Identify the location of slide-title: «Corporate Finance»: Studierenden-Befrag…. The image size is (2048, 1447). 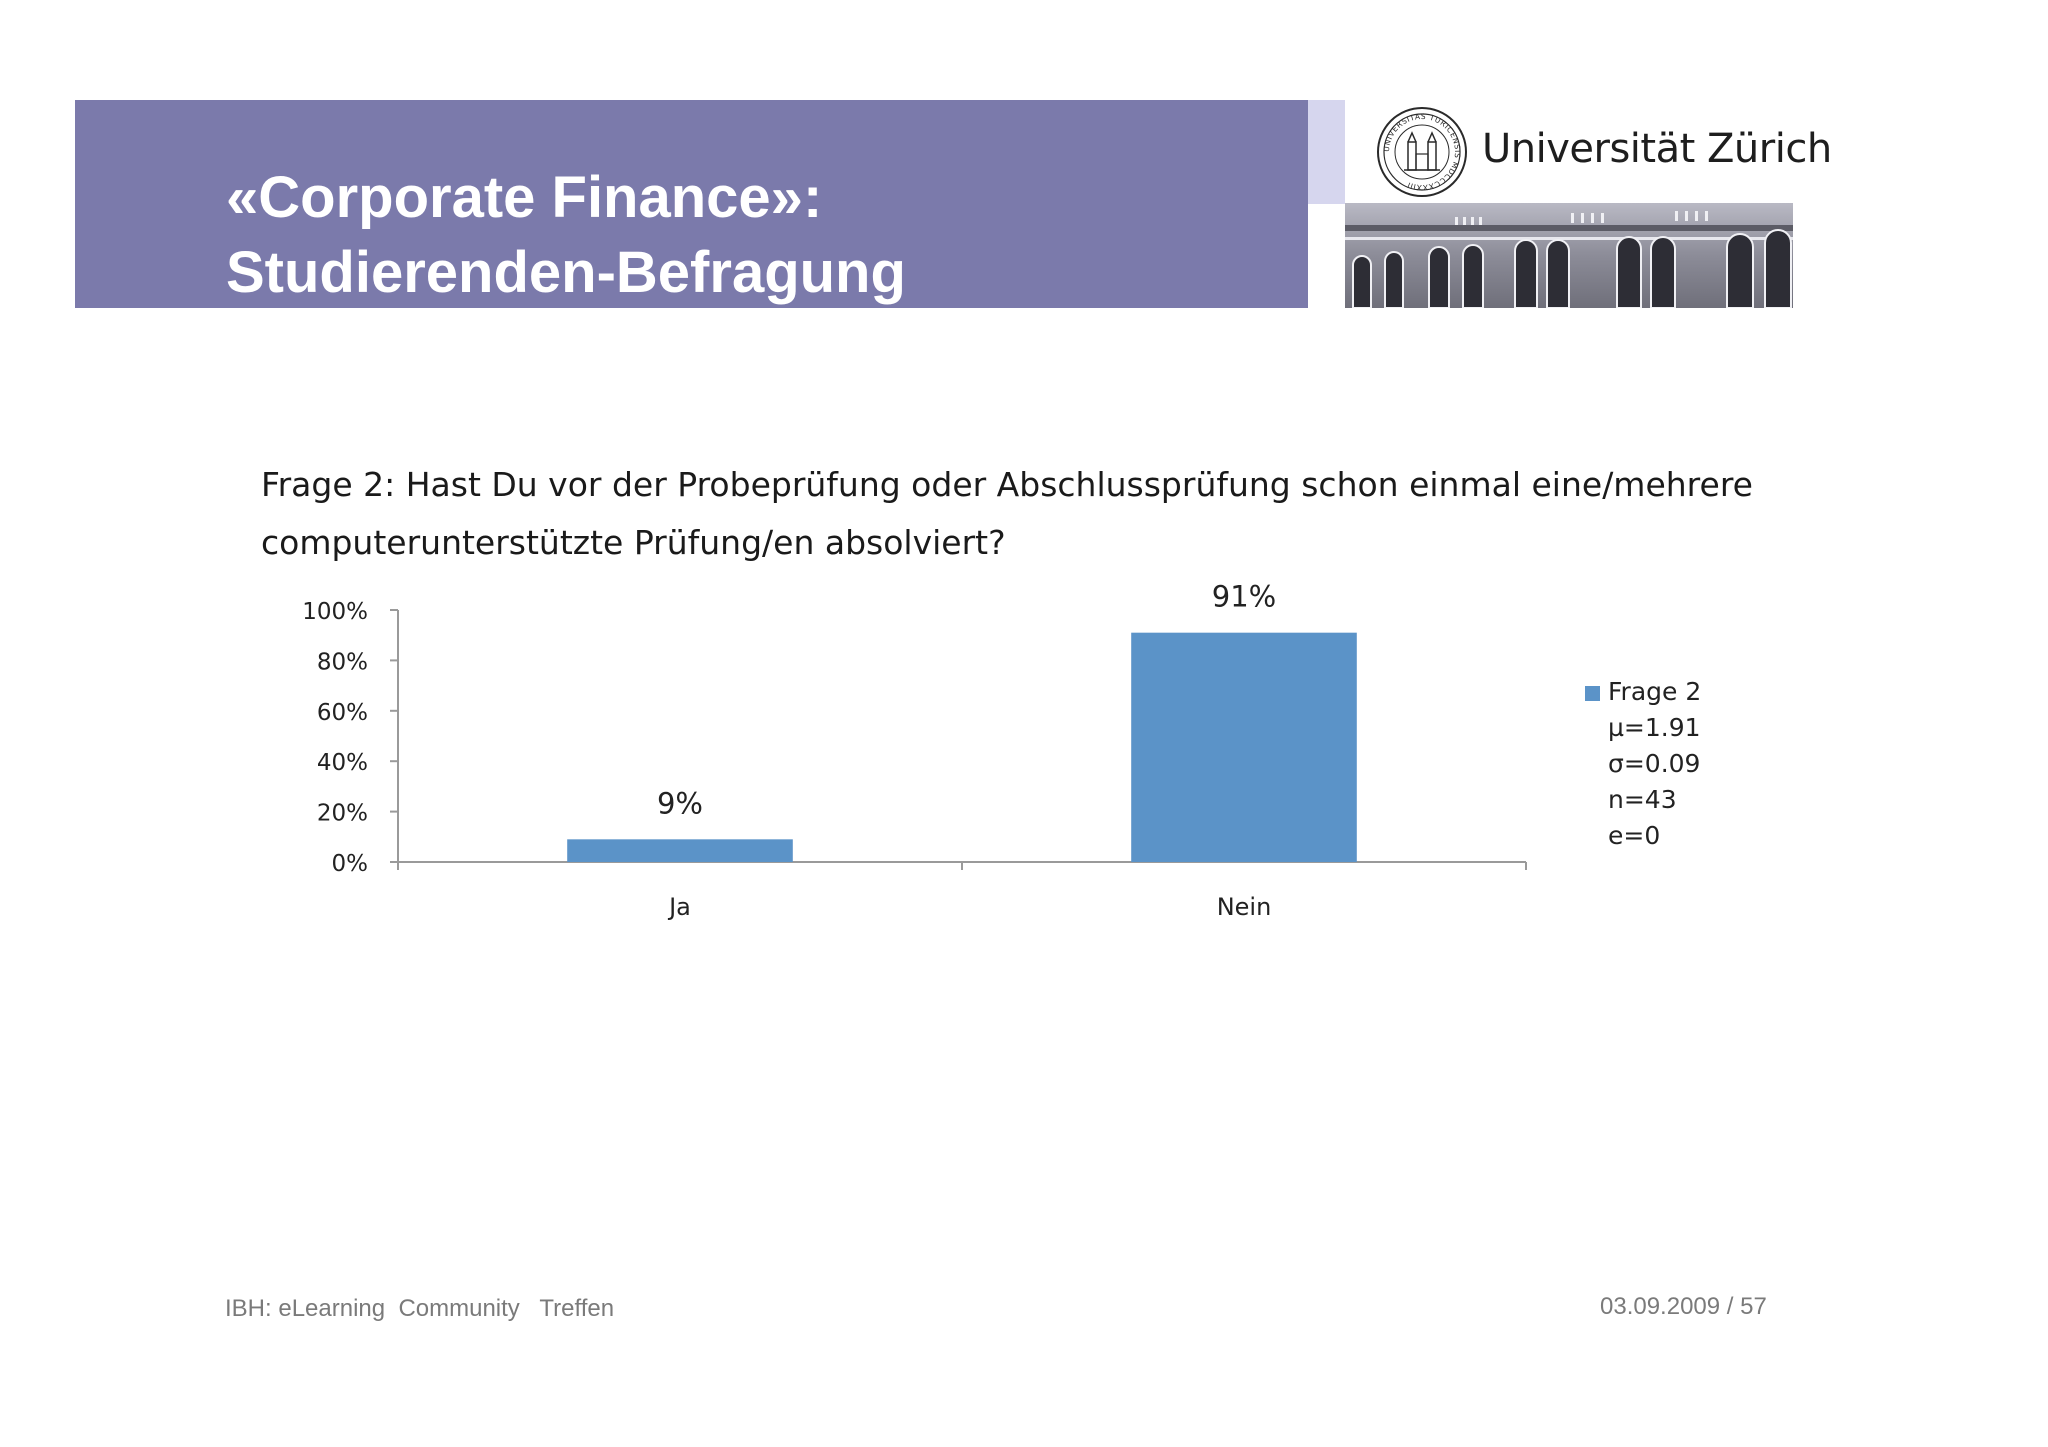
(566, 235).